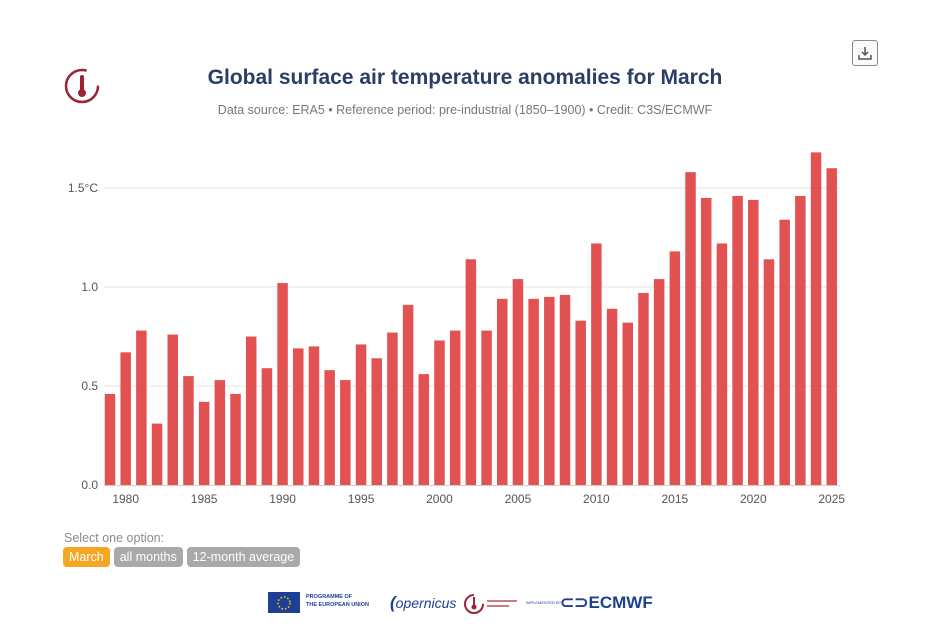 The height and width of the screenshot is (638, 930). Describe the element at coordinates (83, 188) in the screenshot. I see `y-tick-label: 1.5°C` at that location.